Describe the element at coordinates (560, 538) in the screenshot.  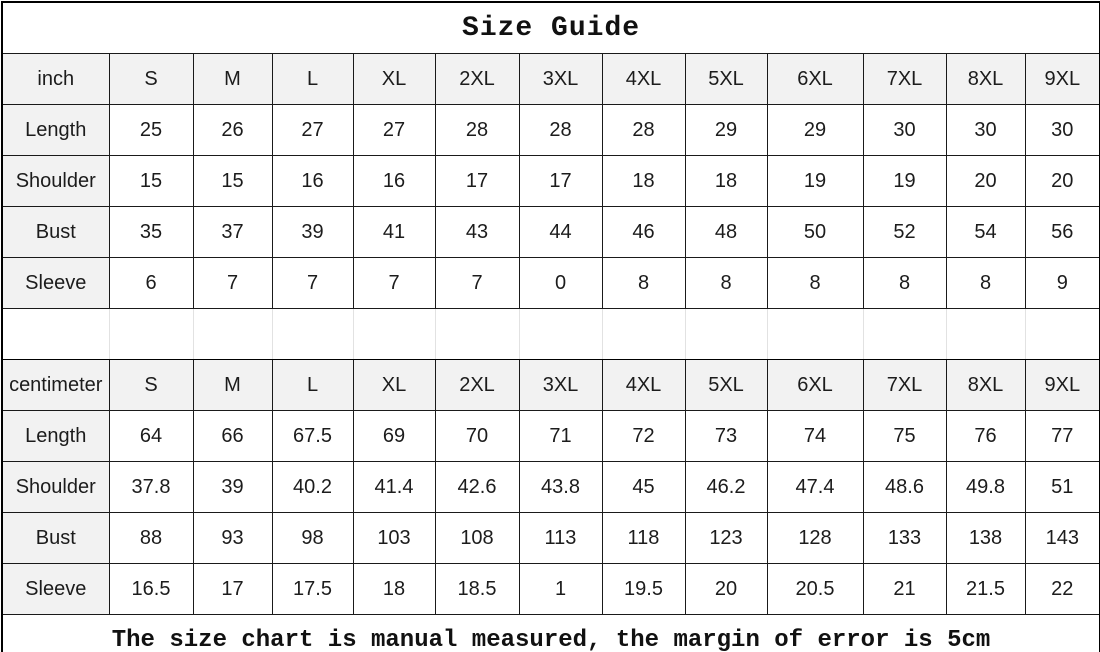
I see `size-value: 113` at that location.